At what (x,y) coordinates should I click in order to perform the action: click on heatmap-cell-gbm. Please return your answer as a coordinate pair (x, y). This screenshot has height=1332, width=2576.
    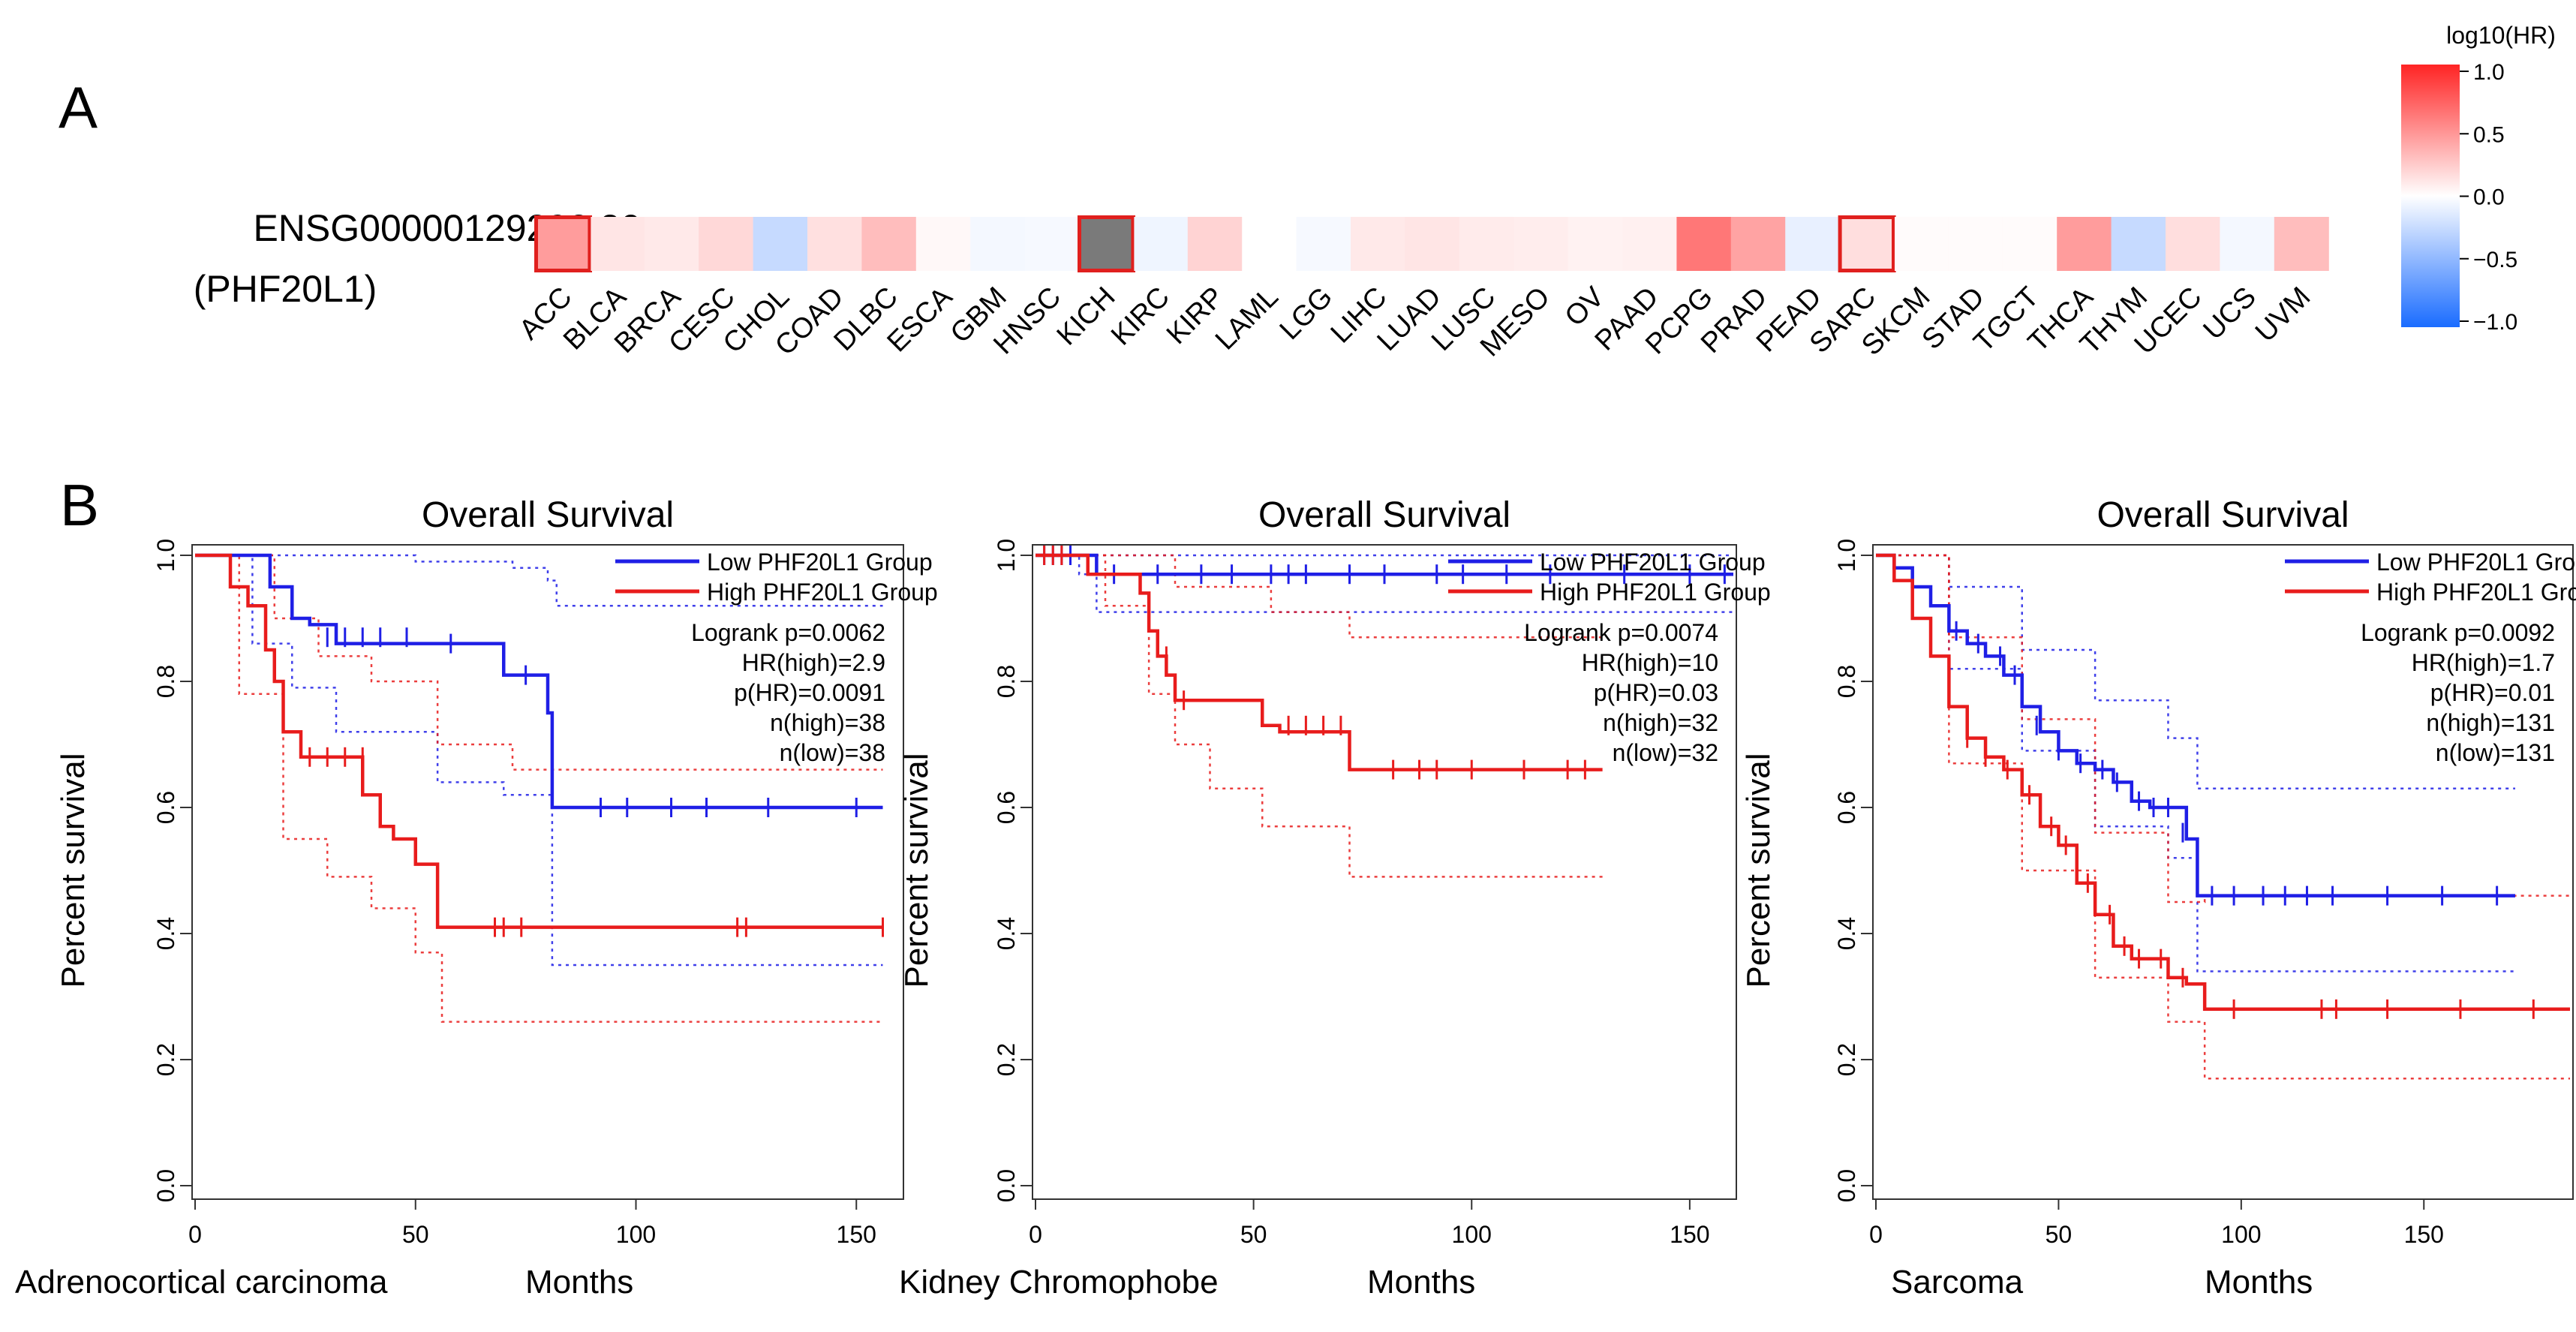
    Looking at the image, I should click on (998, 244).